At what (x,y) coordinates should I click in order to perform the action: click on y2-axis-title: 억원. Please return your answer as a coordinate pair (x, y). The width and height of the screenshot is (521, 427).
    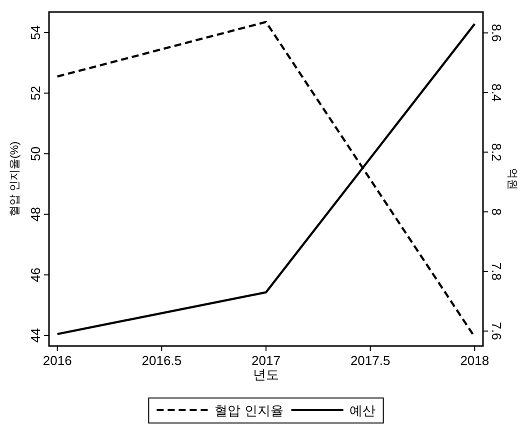
    Looking at the image, I should click on (512, 179).